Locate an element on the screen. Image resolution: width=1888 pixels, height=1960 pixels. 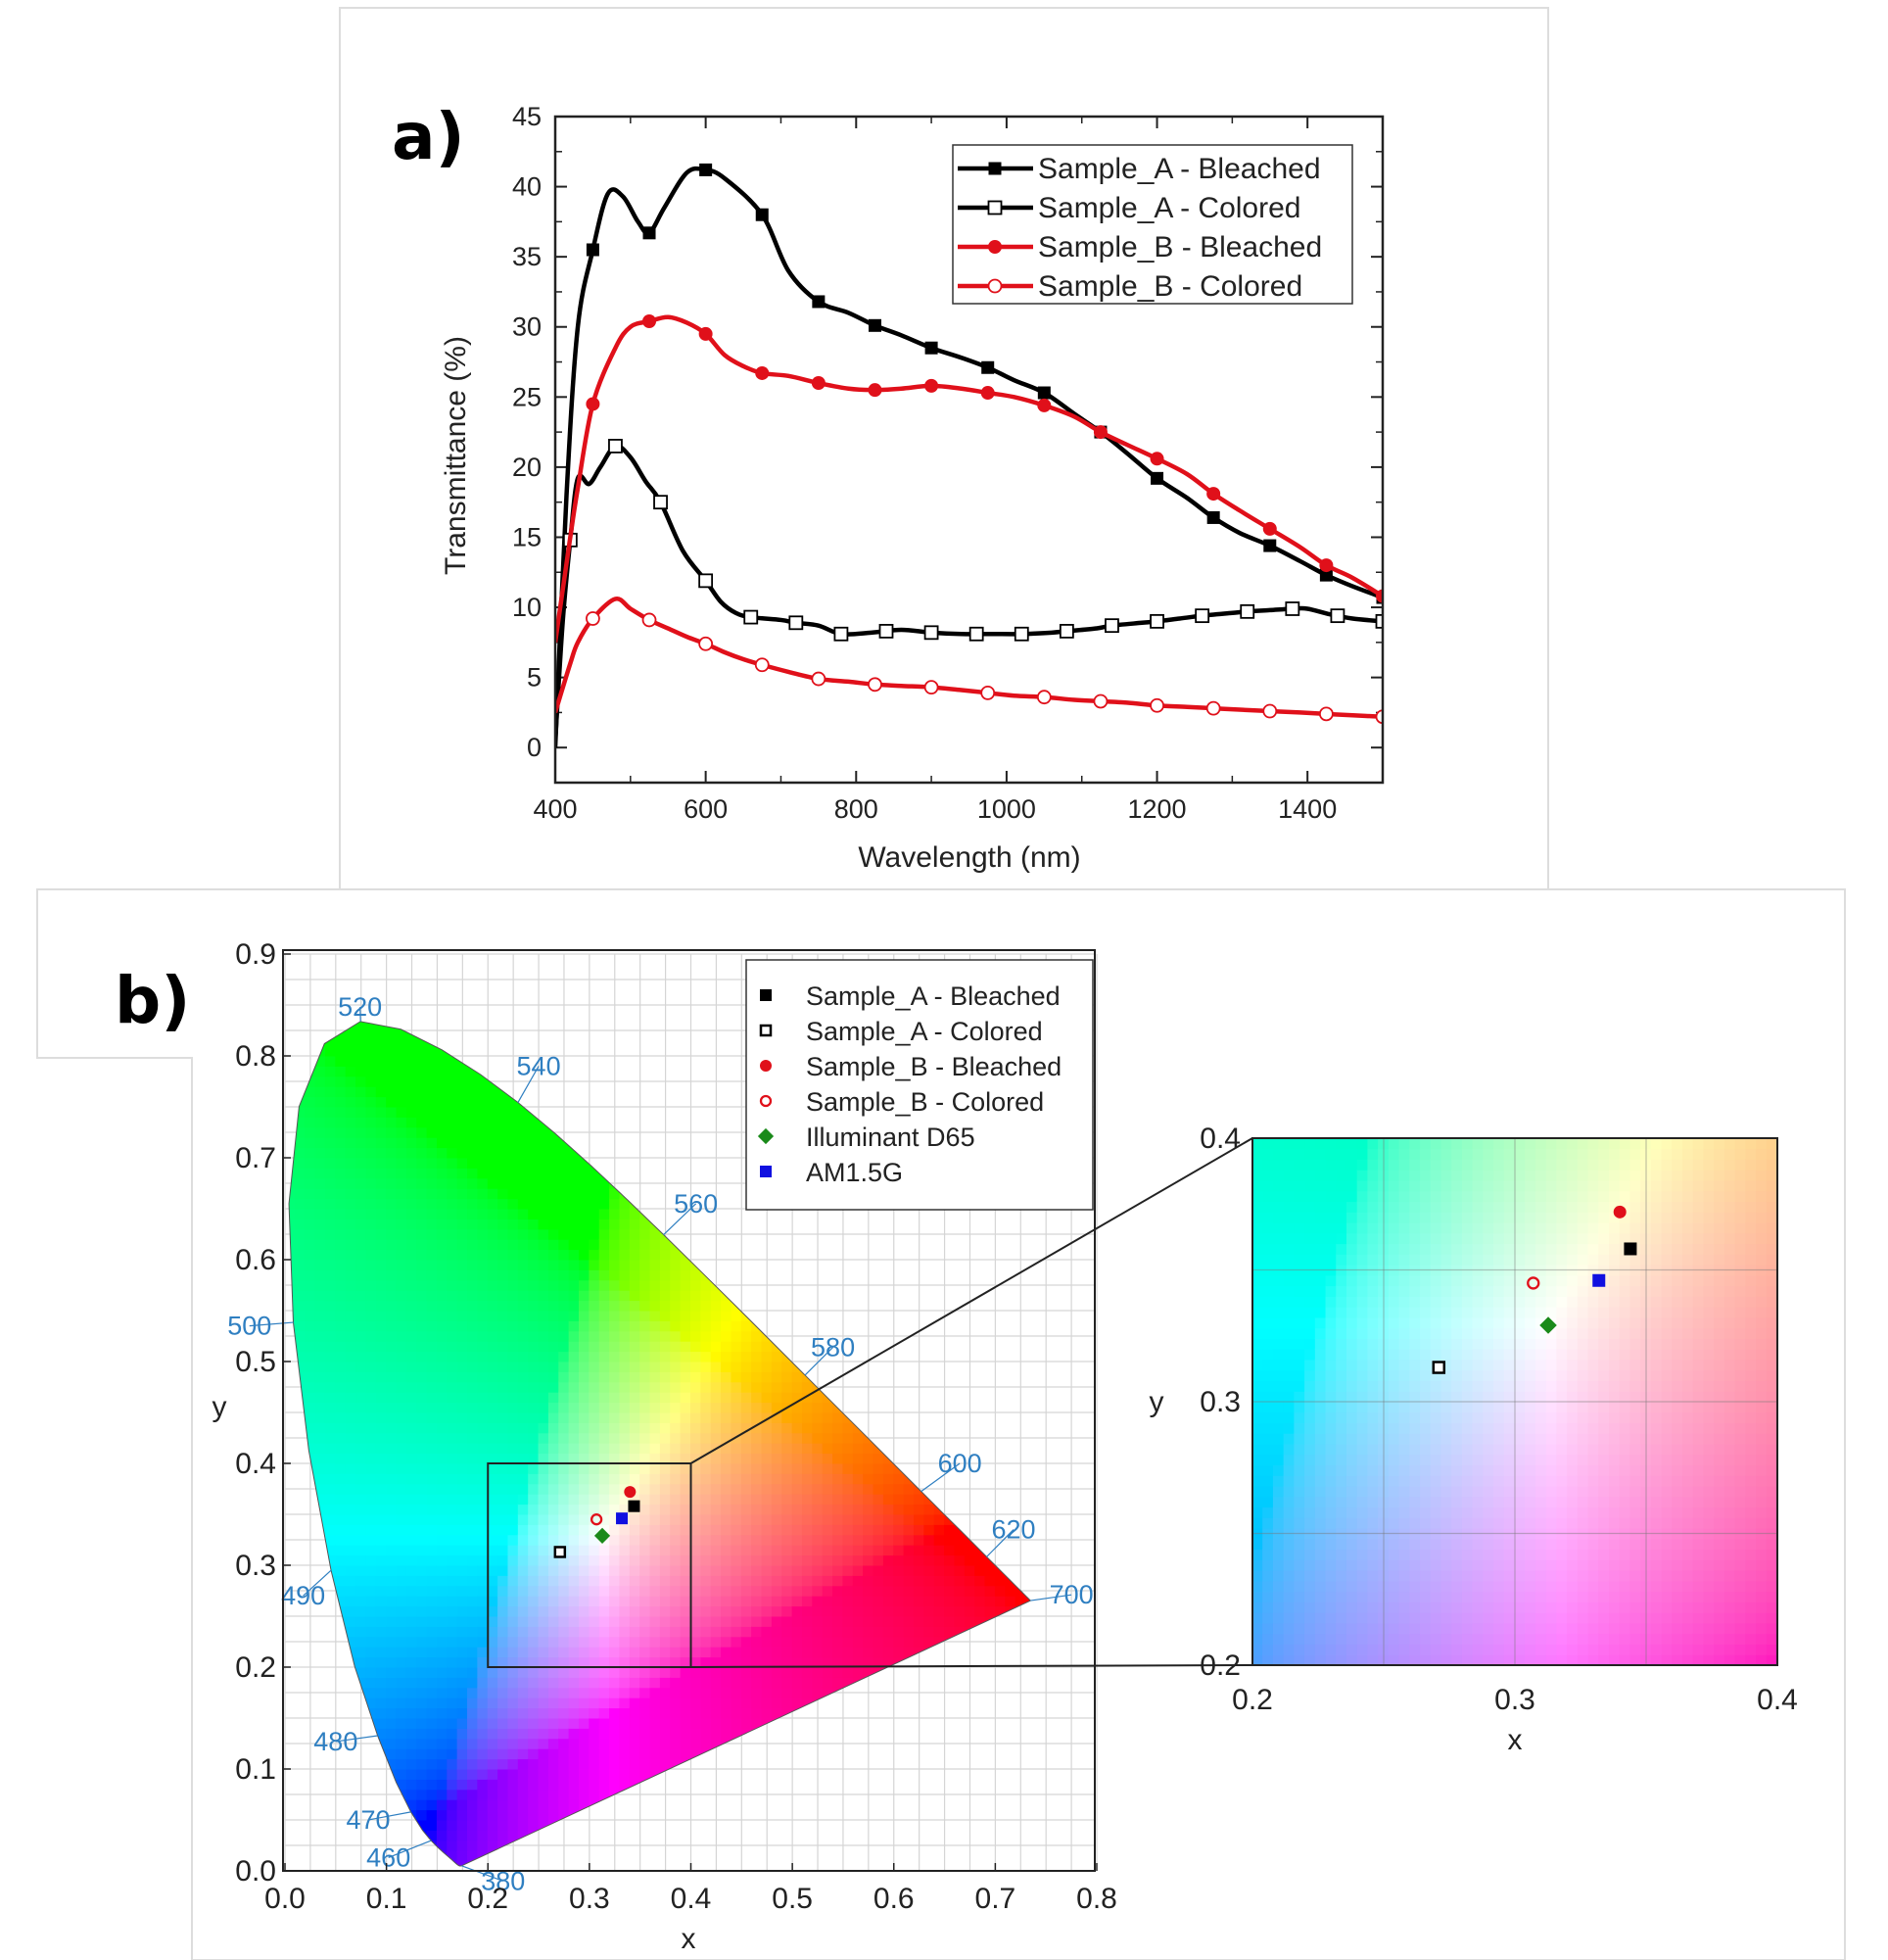
panel-a-y-axis-label: Transmittance (%) is located at coordinates (456, 456).